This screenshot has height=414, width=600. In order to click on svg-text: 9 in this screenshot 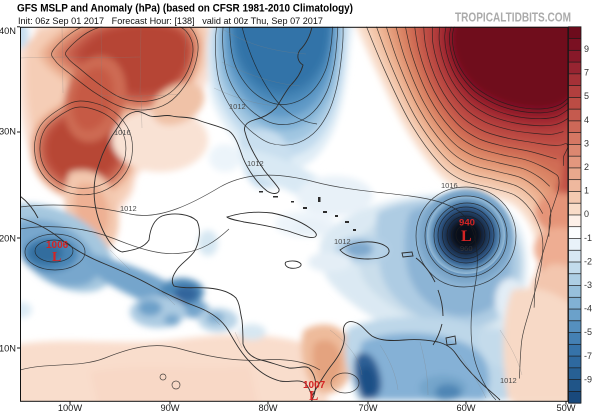, I will do `click(586, 49)`.